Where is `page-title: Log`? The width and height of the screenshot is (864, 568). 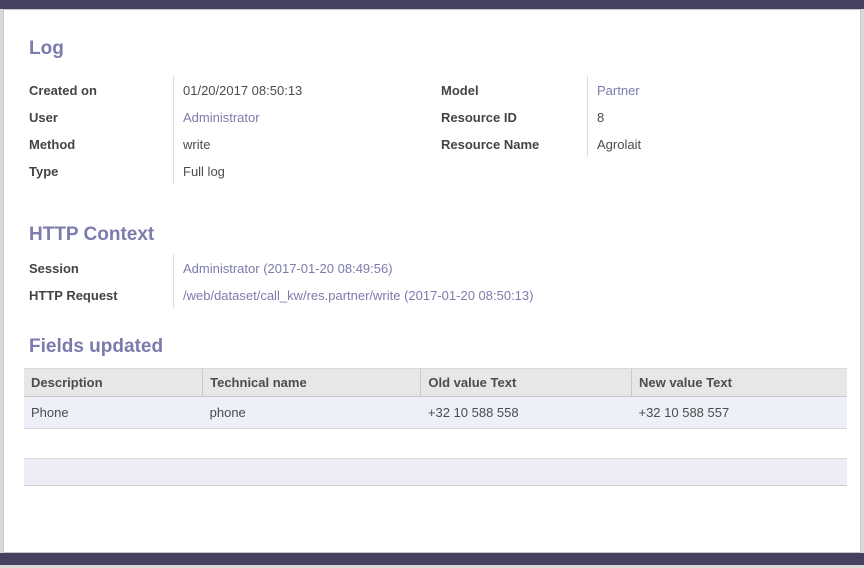
page-title: Log is located at coordinates (46, 48).